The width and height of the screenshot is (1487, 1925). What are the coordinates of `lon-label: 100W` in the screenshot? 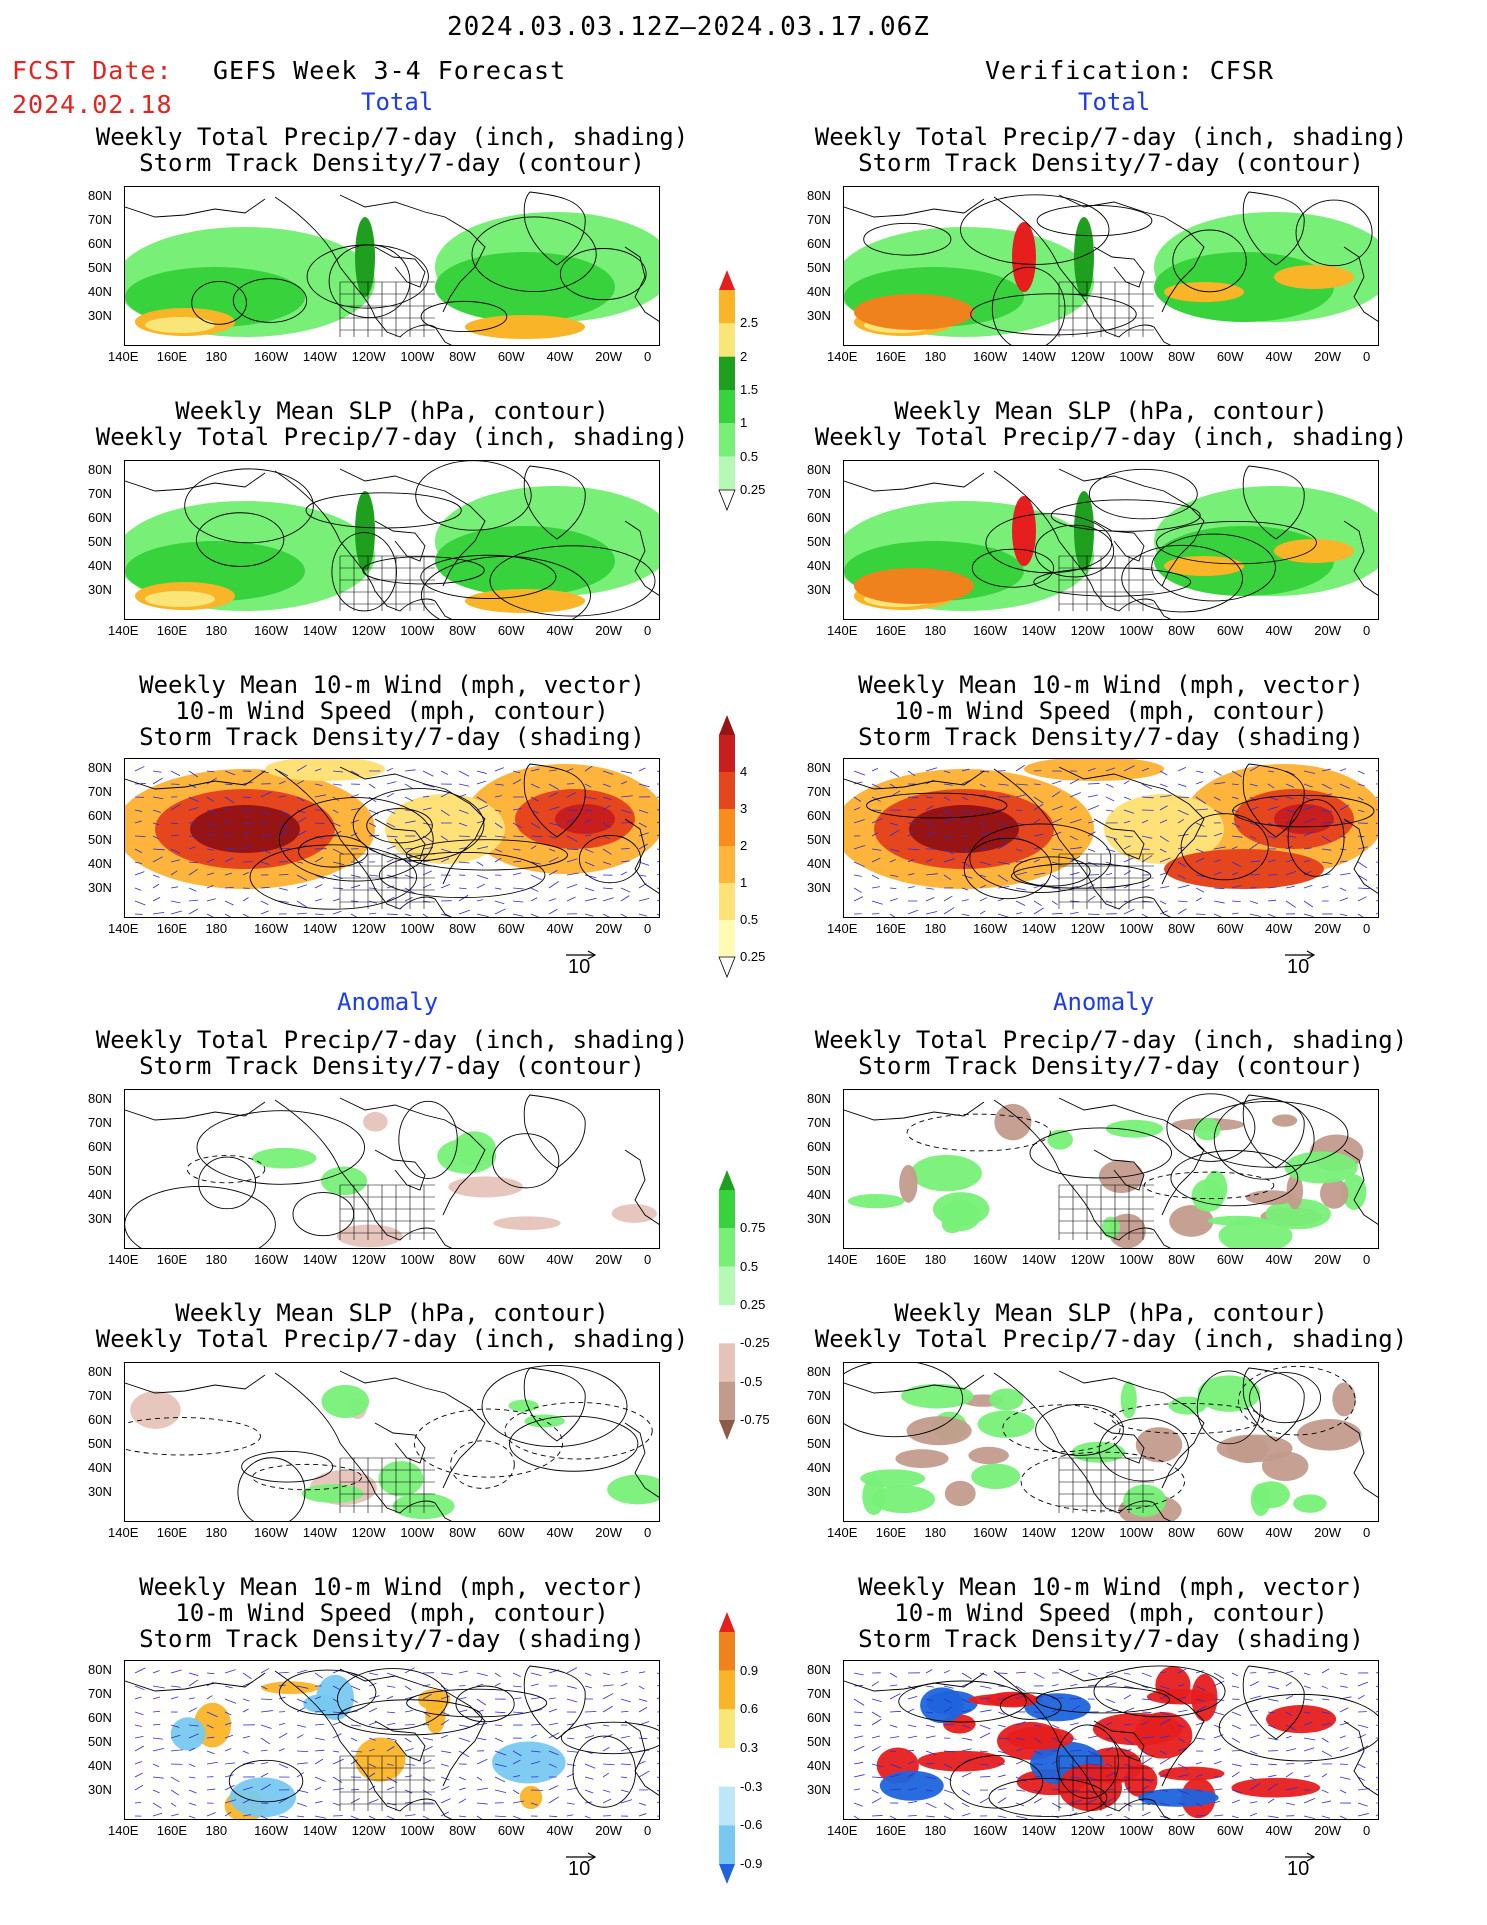 It's located at (417, 1259).